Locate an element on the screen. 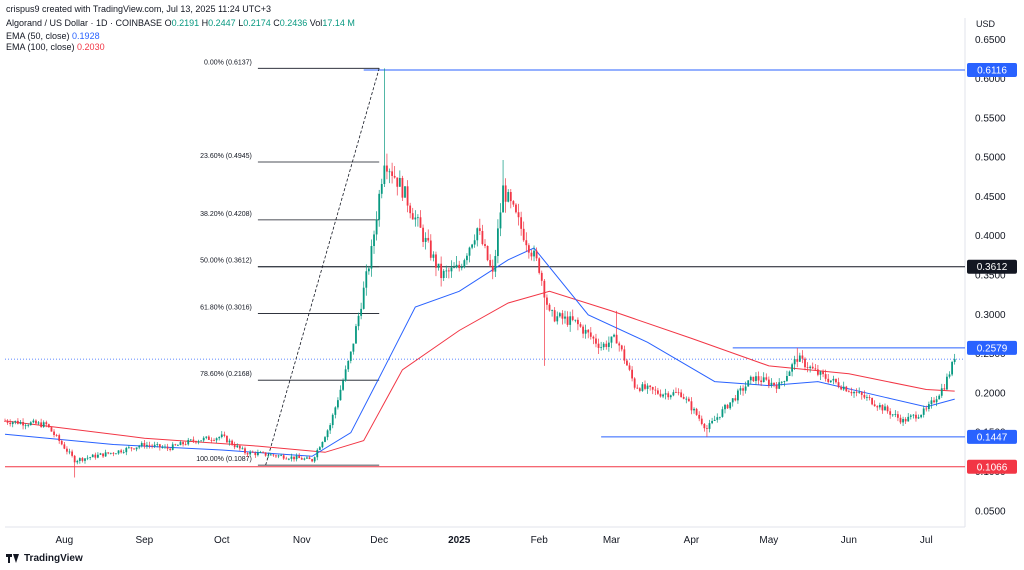  footer-brand: TradingView is located at coordinates (53, 558).